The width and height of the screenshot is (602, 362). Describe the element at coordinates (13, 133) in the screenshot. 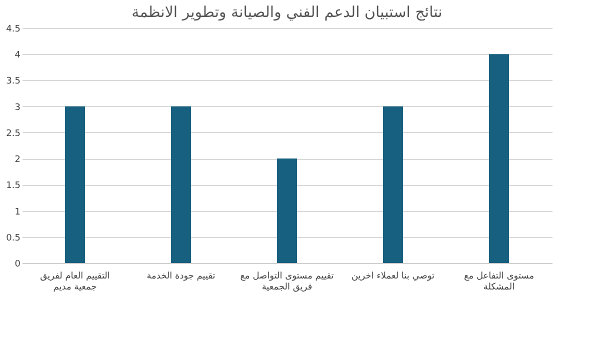

I see `y-tick-label: 2.5` at that location.